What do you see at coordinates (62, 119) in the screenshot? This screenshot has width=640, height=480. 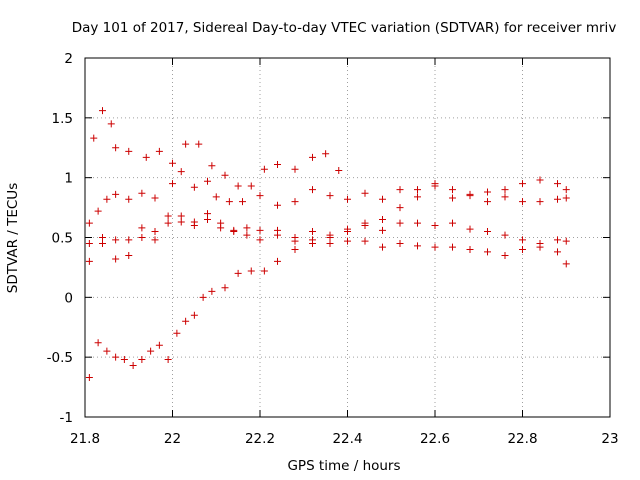 I see `y-tick-label: 1.5` at bounding box center [62, 119].